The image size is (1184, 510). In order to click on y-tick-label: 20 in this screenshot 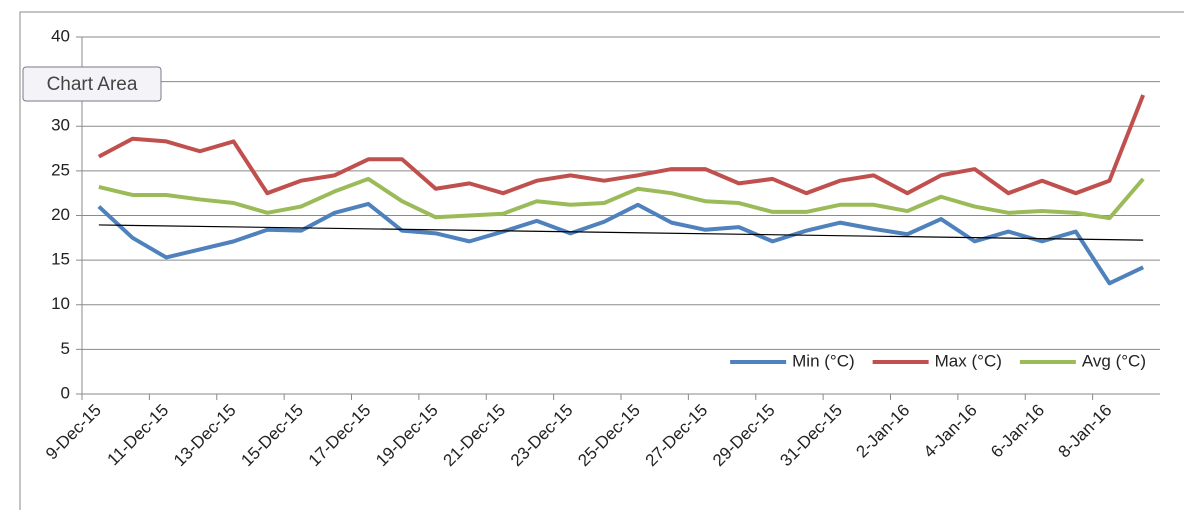, I will do `click(60, 214)`.